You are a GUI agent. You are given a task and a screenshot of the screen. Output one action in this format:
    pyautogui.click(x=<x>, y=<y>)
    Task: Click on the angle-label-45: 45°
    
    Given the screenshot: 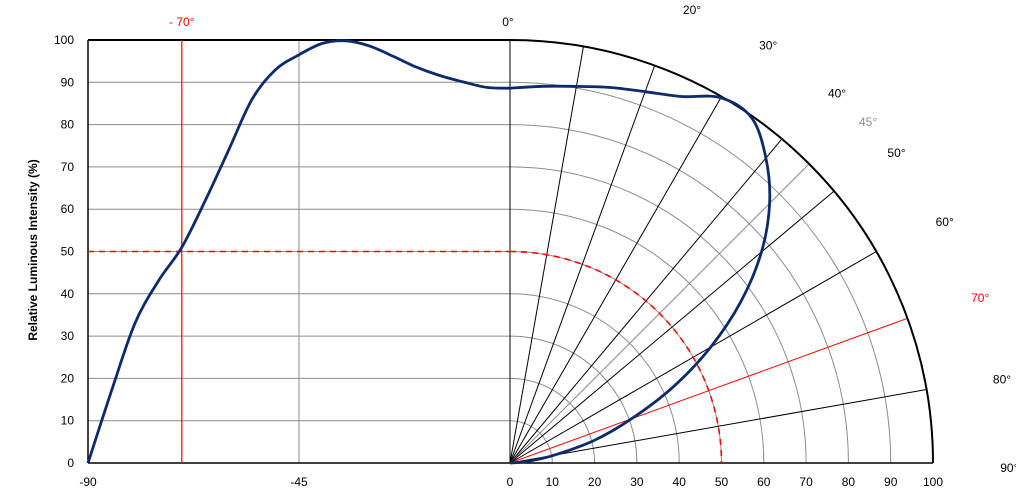 What is the action you would take?
    pyautogui.click(x=868, y=122)
    